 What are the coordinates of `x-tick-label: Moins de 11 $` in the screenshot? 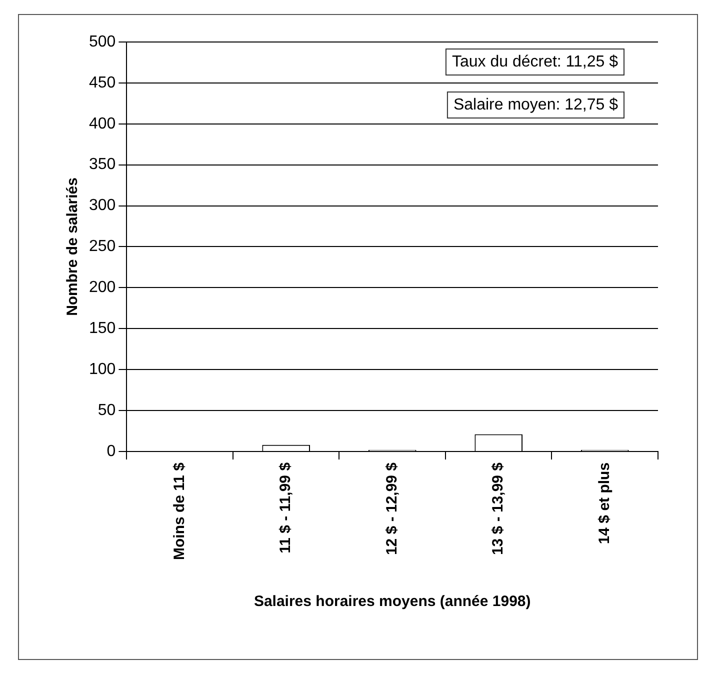 It's located at (179, 511).